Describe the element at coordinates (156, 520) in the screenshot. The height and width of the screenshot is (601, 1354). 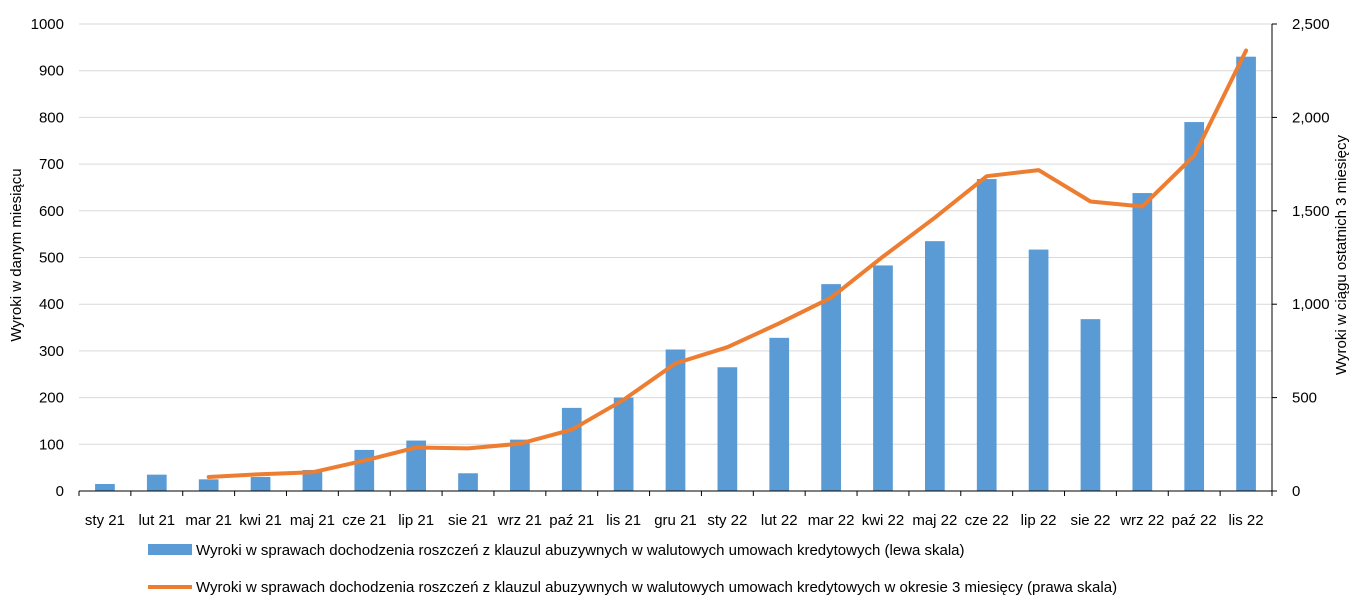
I see `x-tick-label: lut 21` at that location.